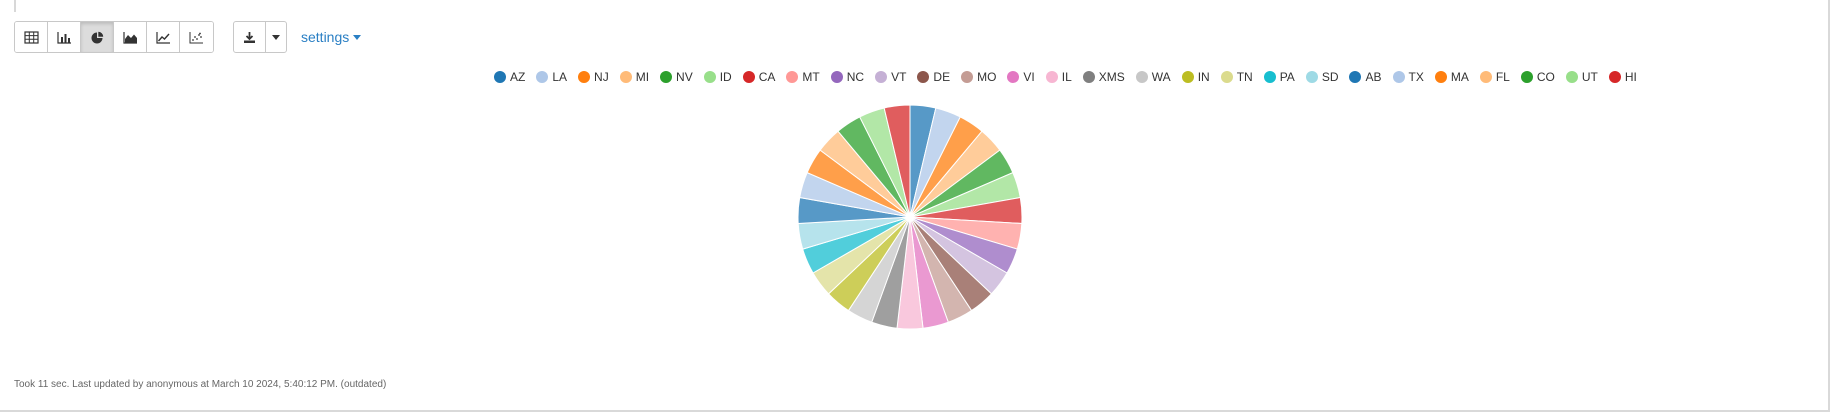 Image resolution: width=1832 pixels, height=420 pixels. I want to click on line-chart-view-button, so click(163, 37).